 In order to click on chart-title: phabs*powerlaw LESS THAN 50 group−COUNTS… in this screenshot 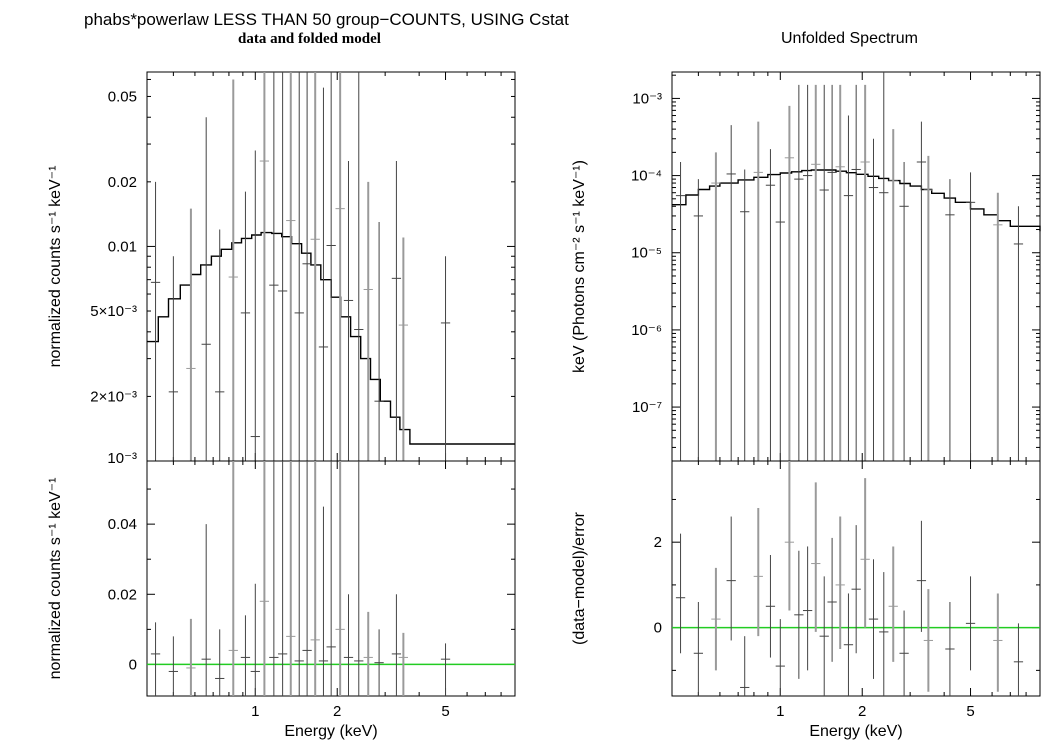, I will do `click(326, 19)`.